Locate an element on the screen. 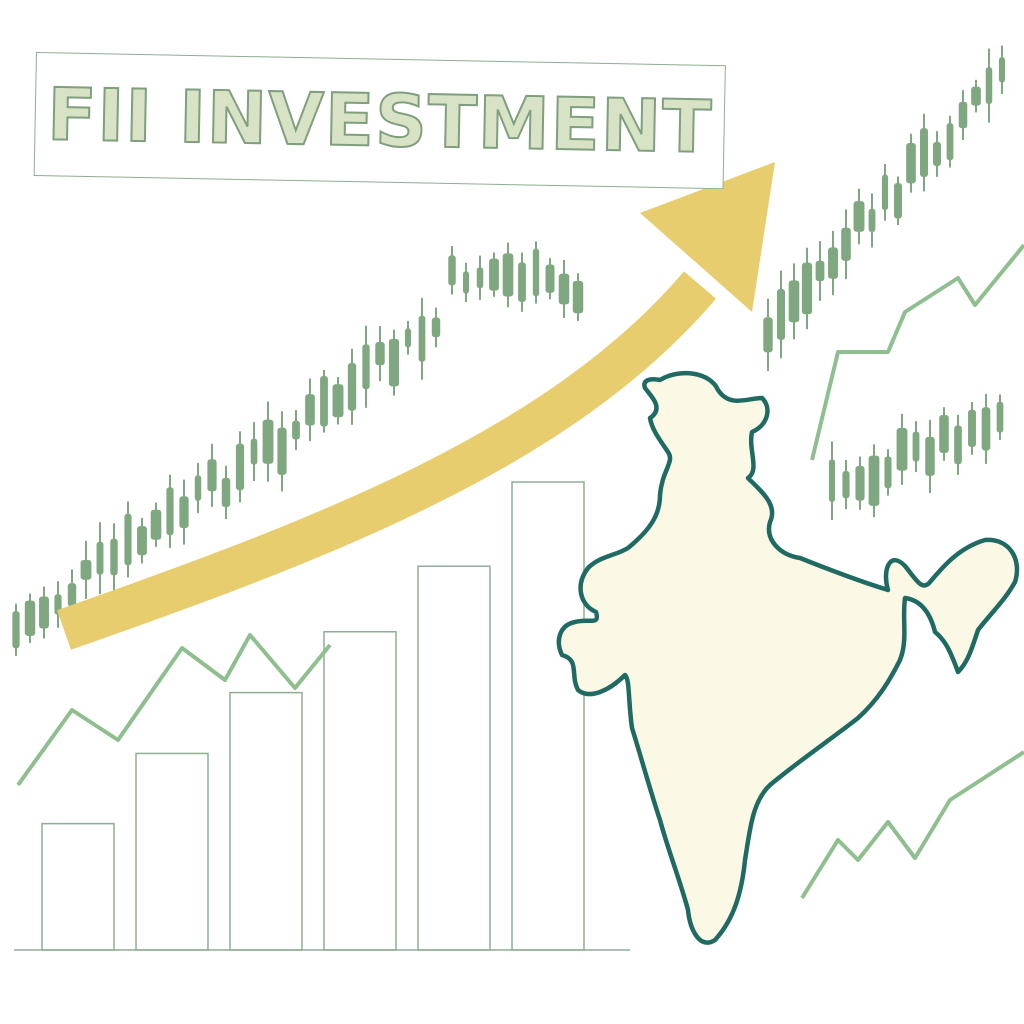 This screenshot has width=1024, height=1024. trend-line-right-lower is located at coordinates (912, 825).